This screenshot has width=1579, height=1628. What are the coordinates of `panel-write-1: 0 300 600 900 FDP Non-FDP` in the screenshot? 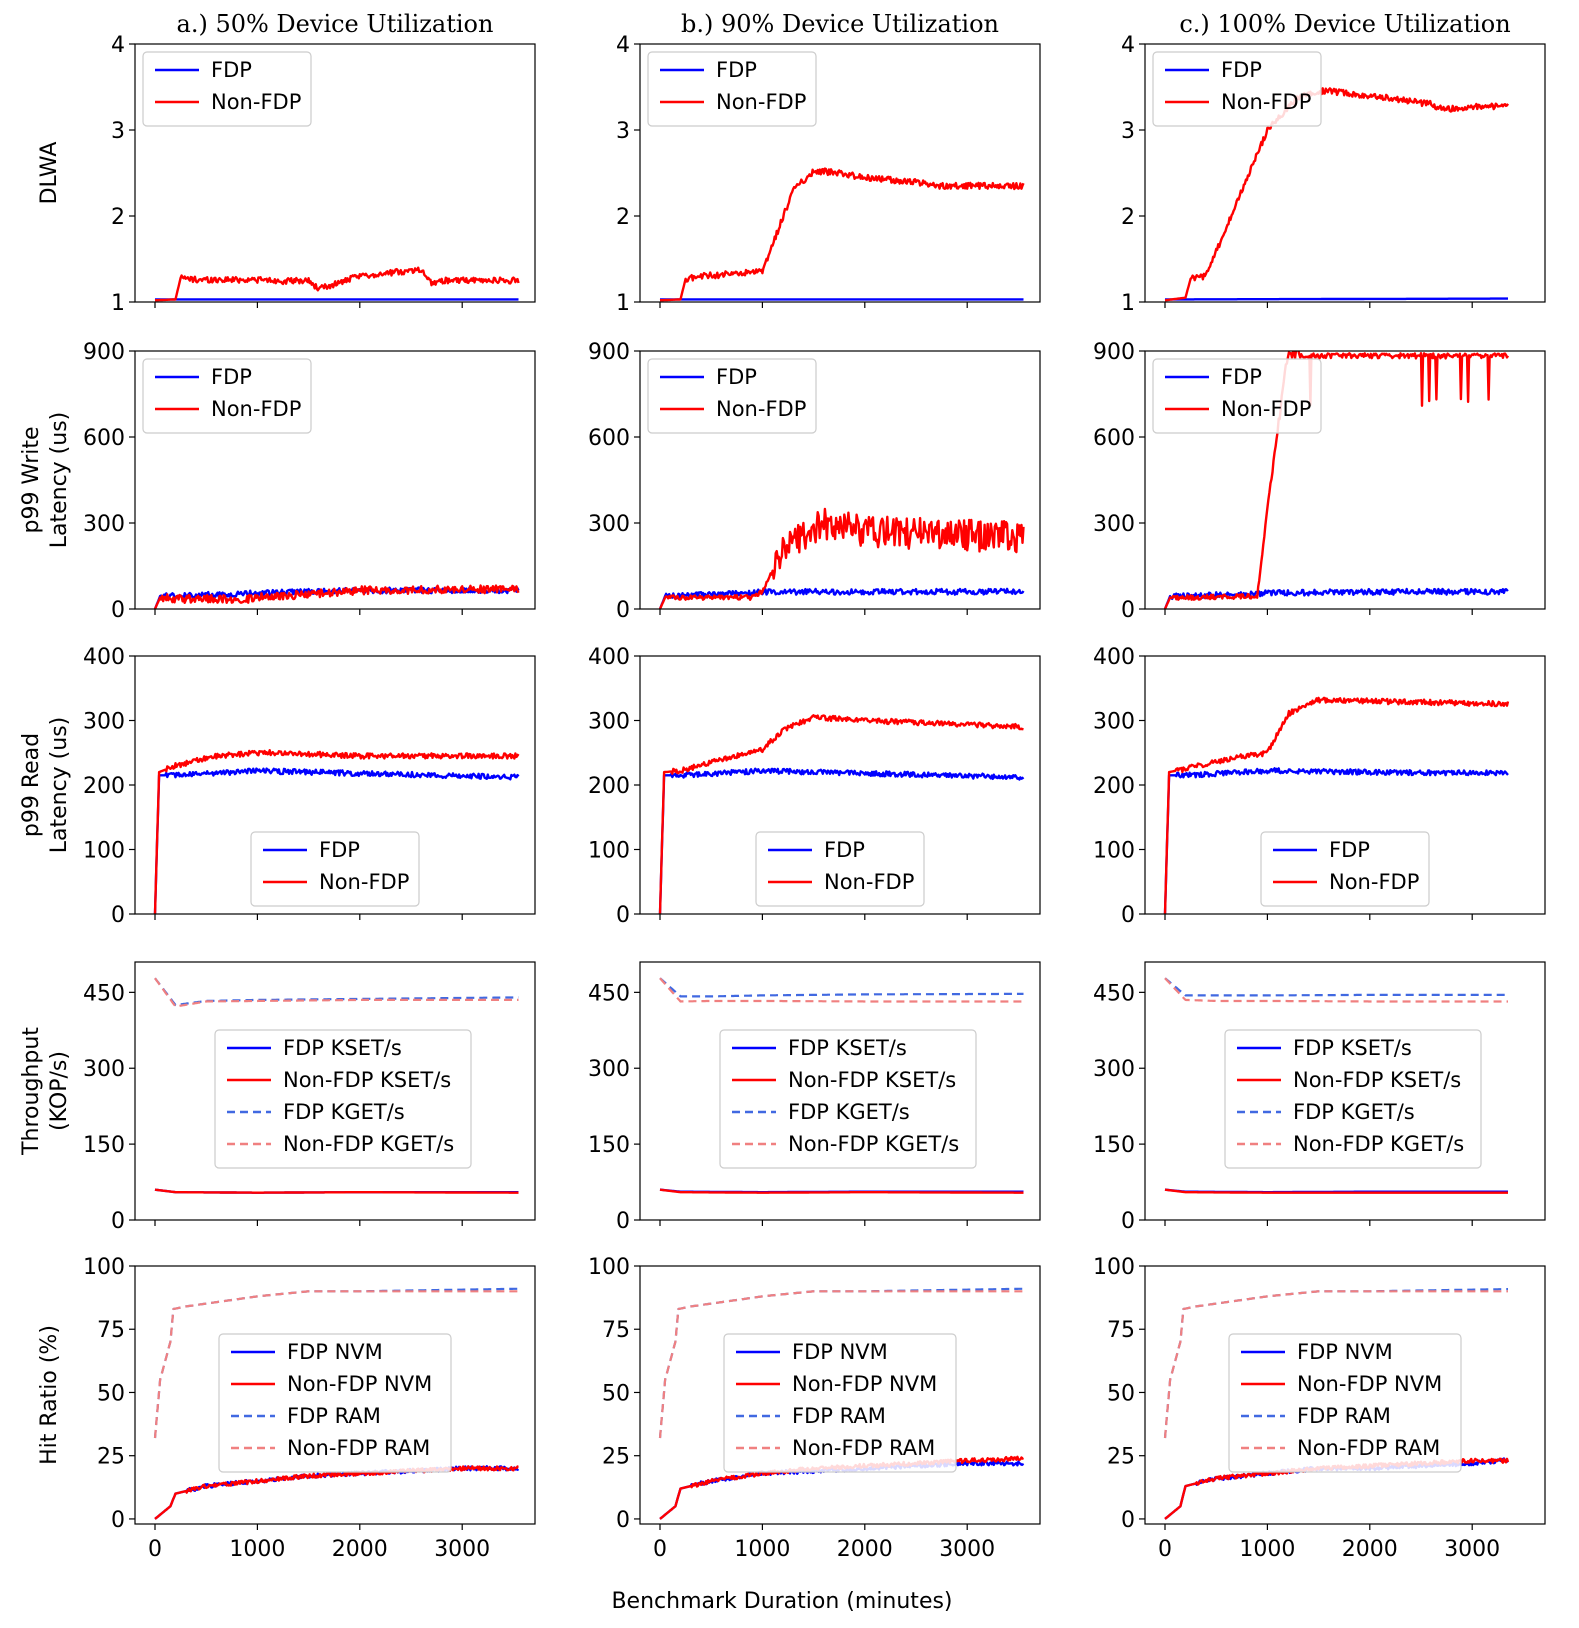 It's located at (309, 481).